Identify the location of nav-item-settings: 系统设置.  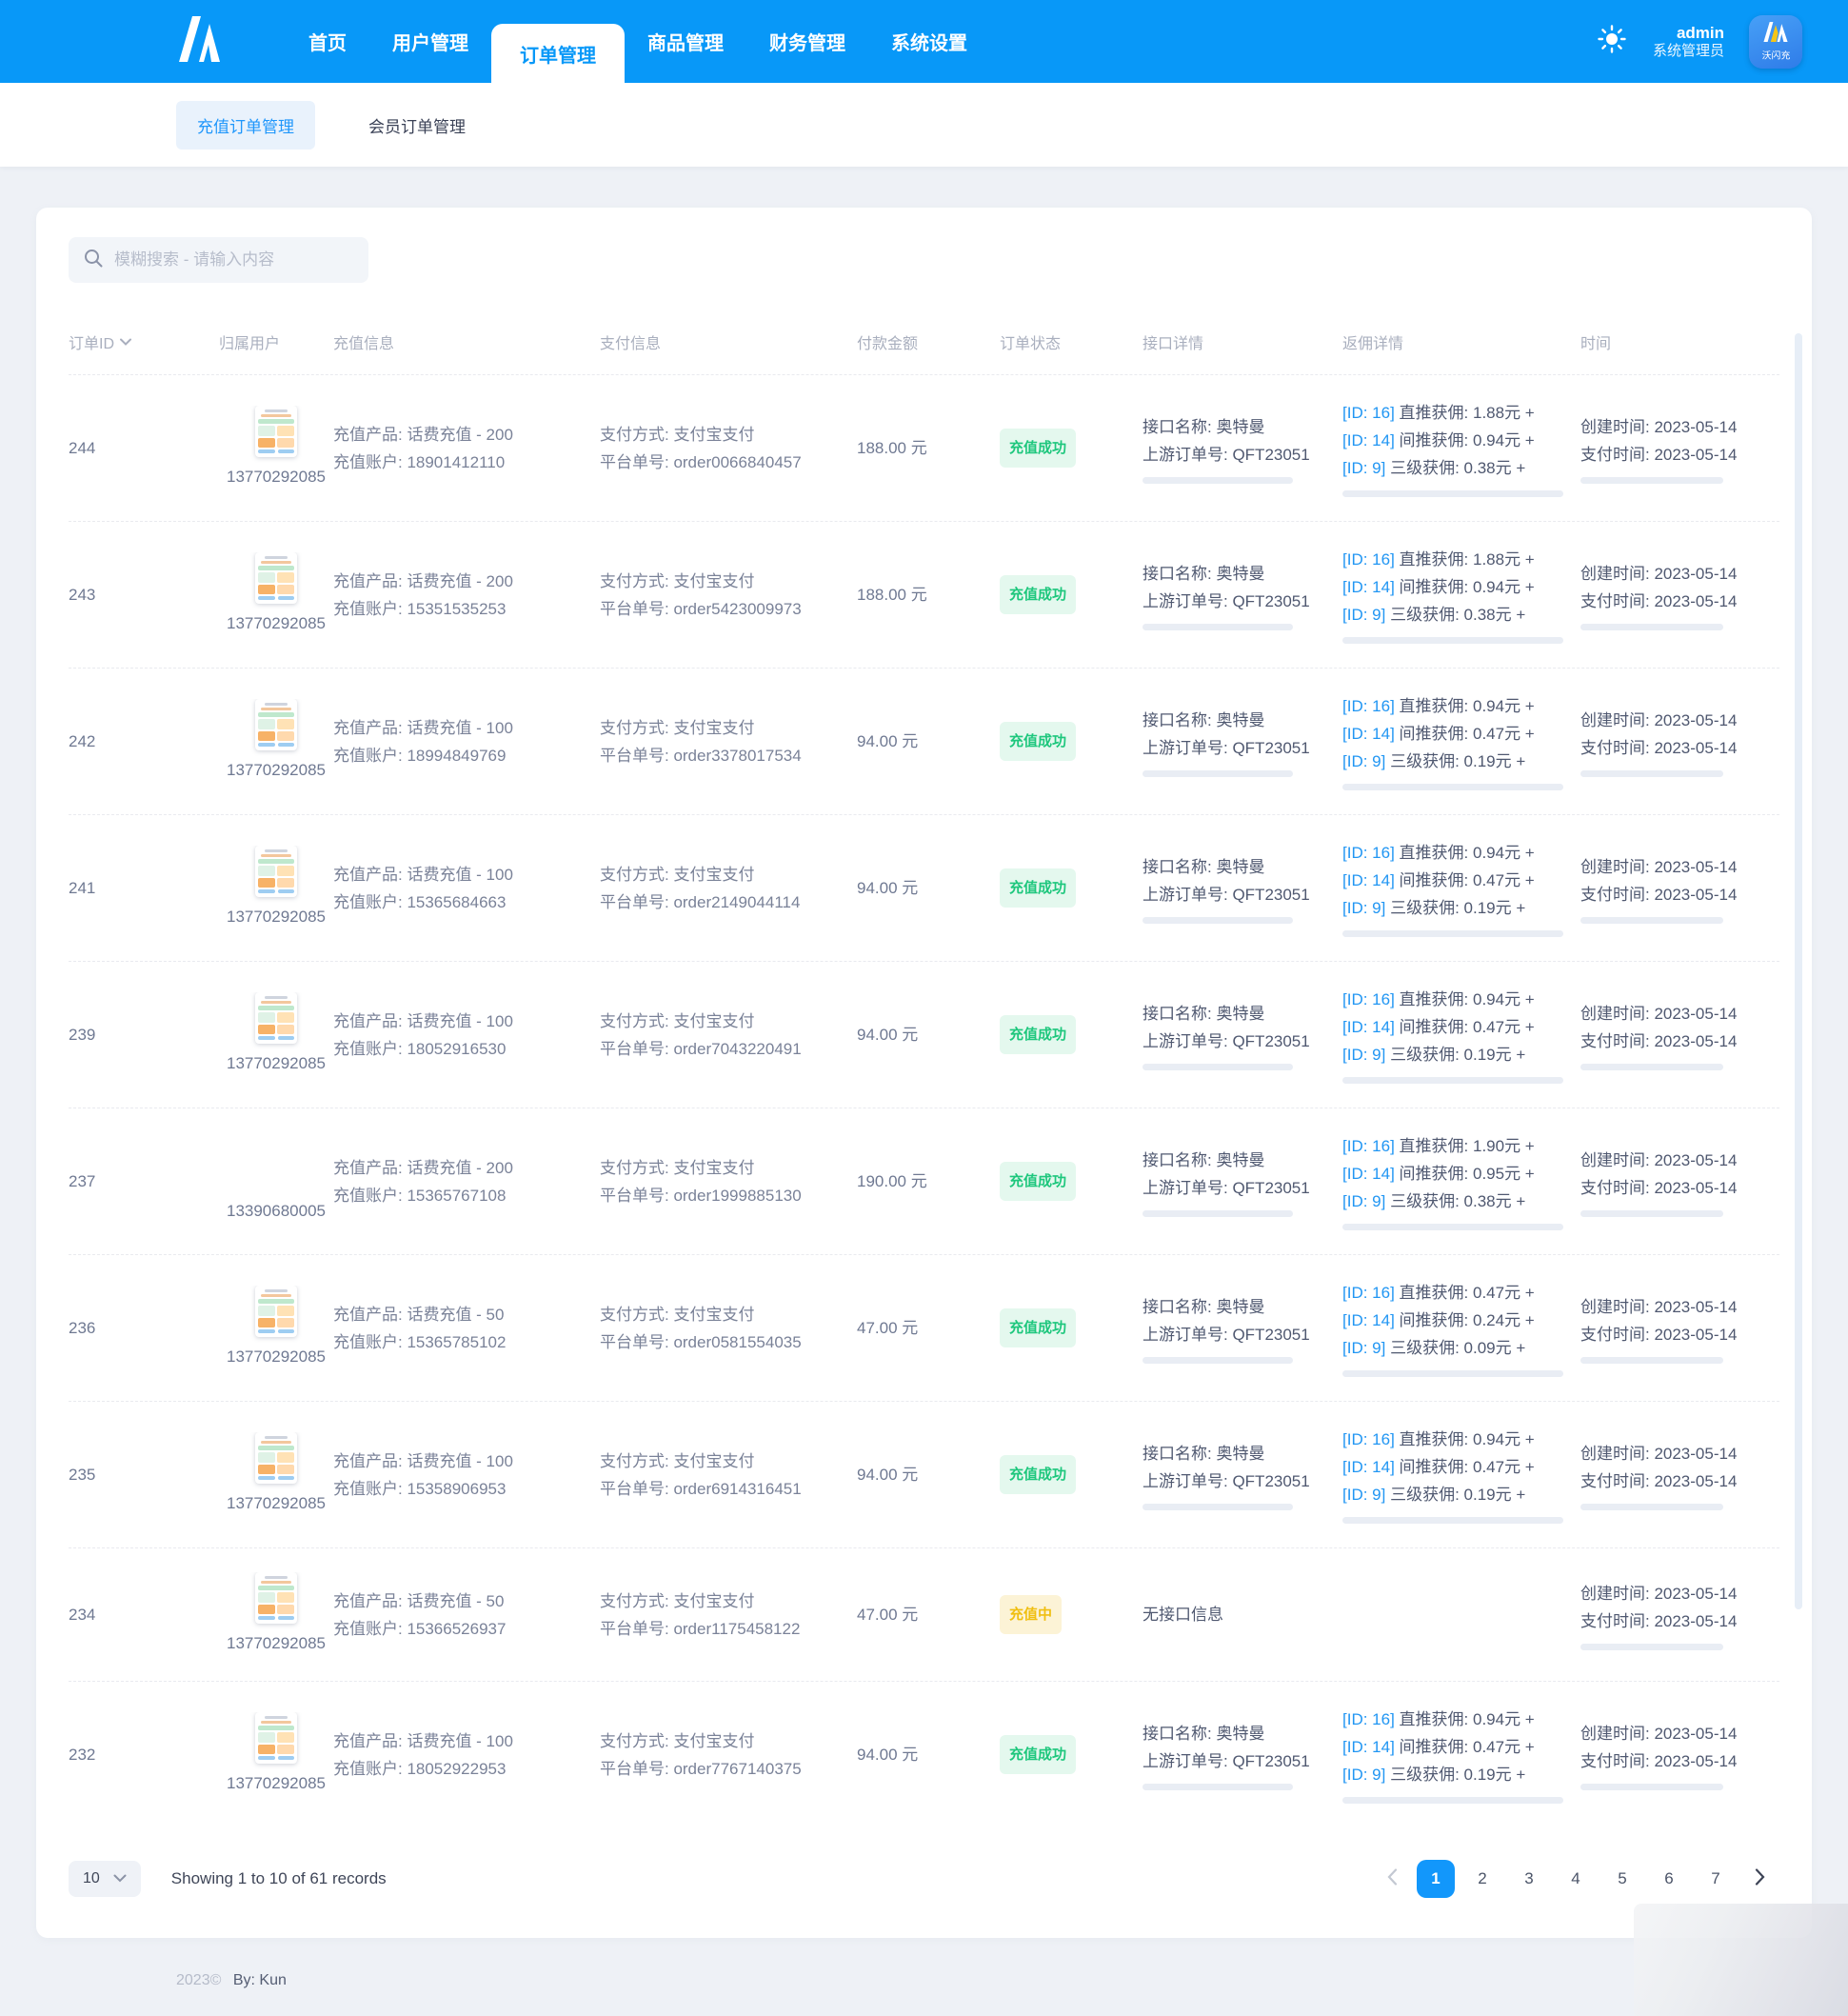
(929, 43).